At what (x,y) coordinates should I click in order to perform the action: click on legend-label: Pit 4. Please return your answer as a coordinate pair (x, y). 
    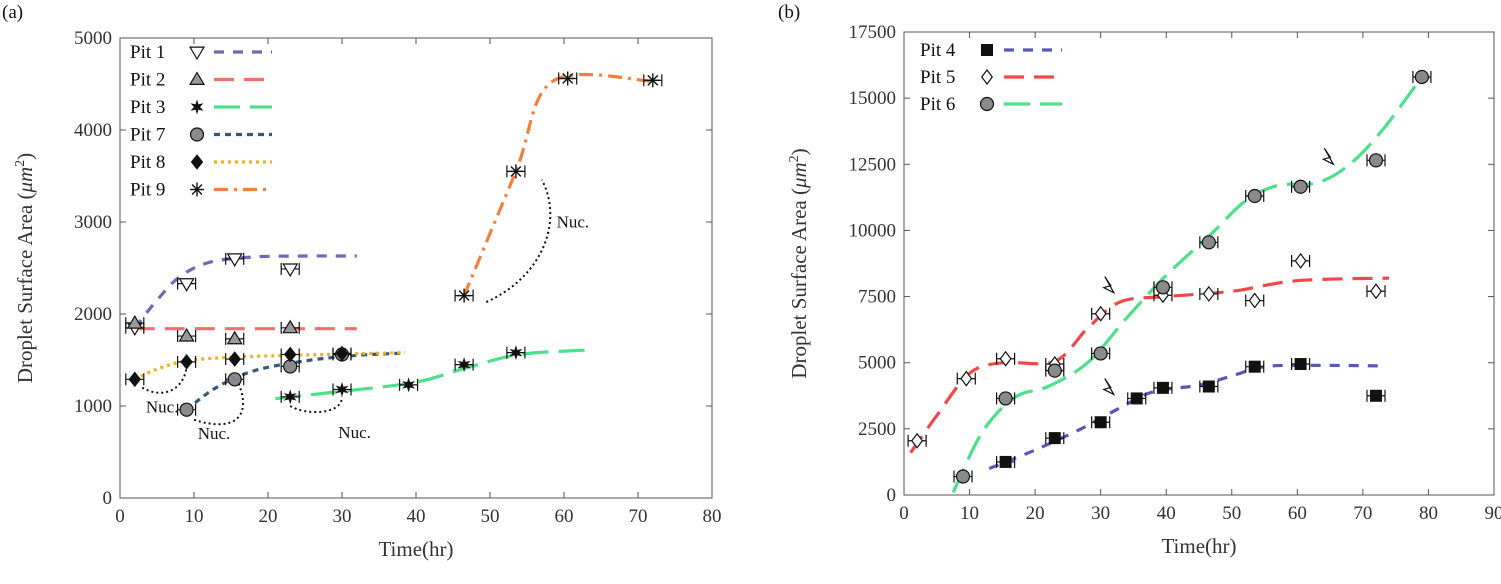
    Looking at the image, I should click on (938, 50).